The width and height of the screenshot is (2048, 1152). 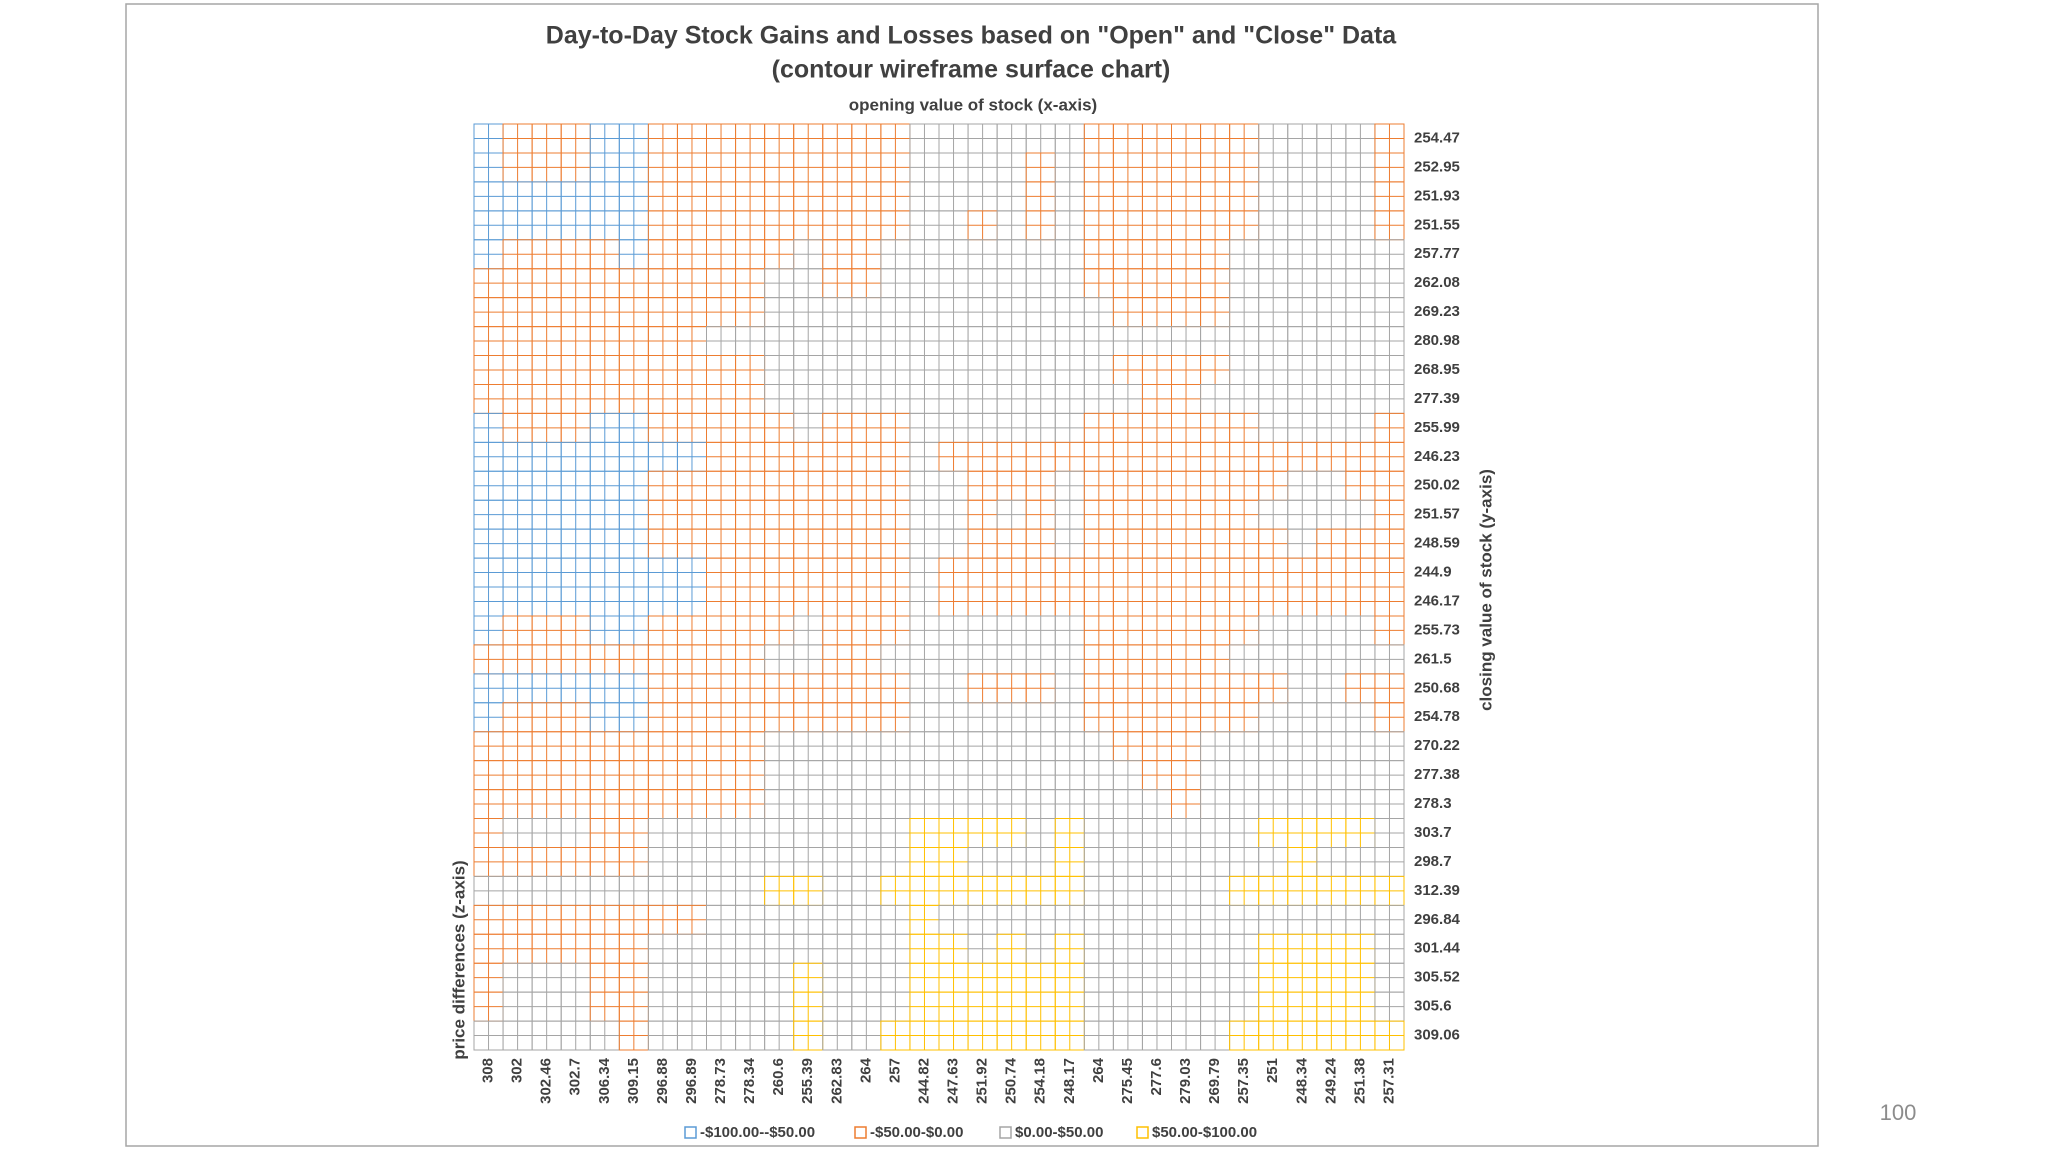 I want to click on x-tick-label: 306.34, so click(x=604, y=1080).